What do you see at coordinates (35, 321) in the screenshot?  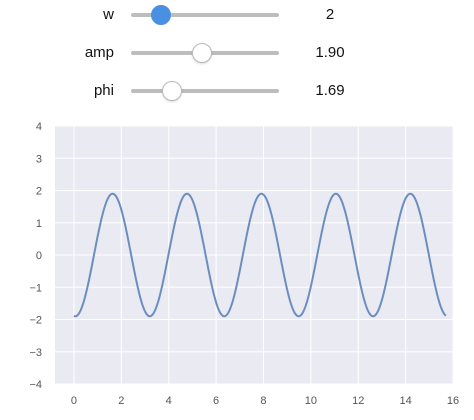 I see `y-tick-label: −2` at bounding box center [35, 321].